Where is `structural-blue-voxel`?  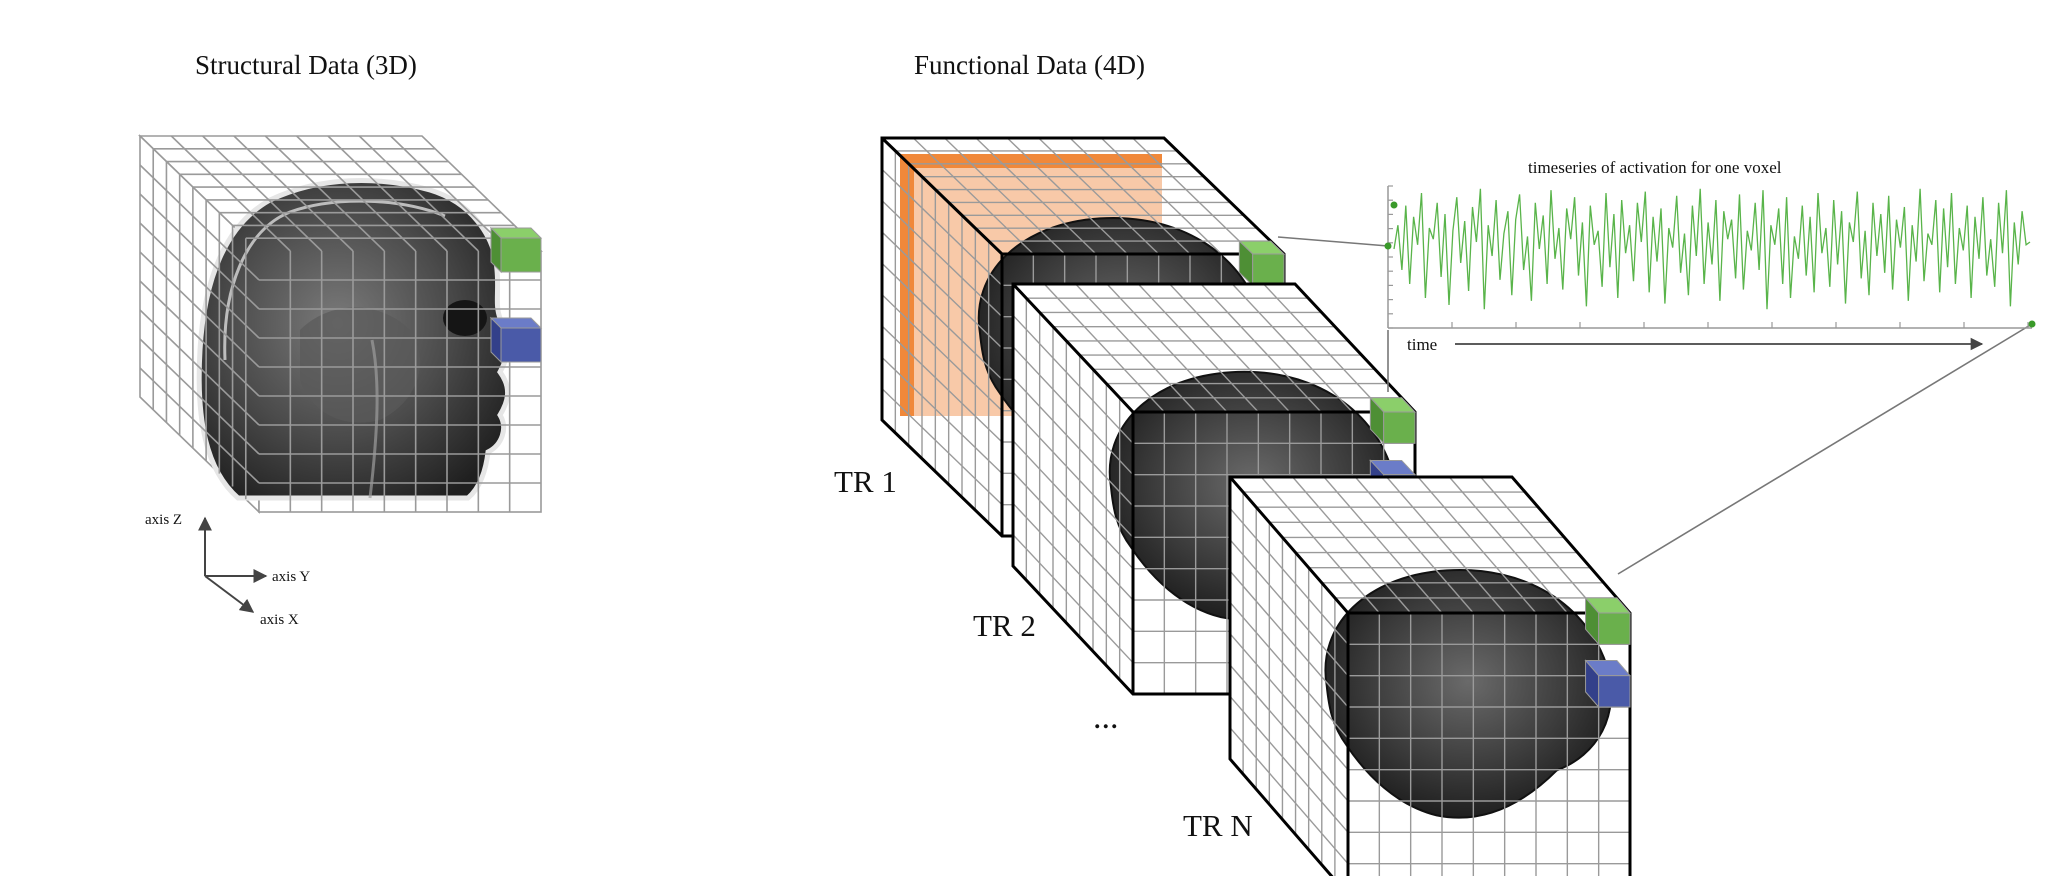
structural-blue-voxel is located at coordinates (516, 340).